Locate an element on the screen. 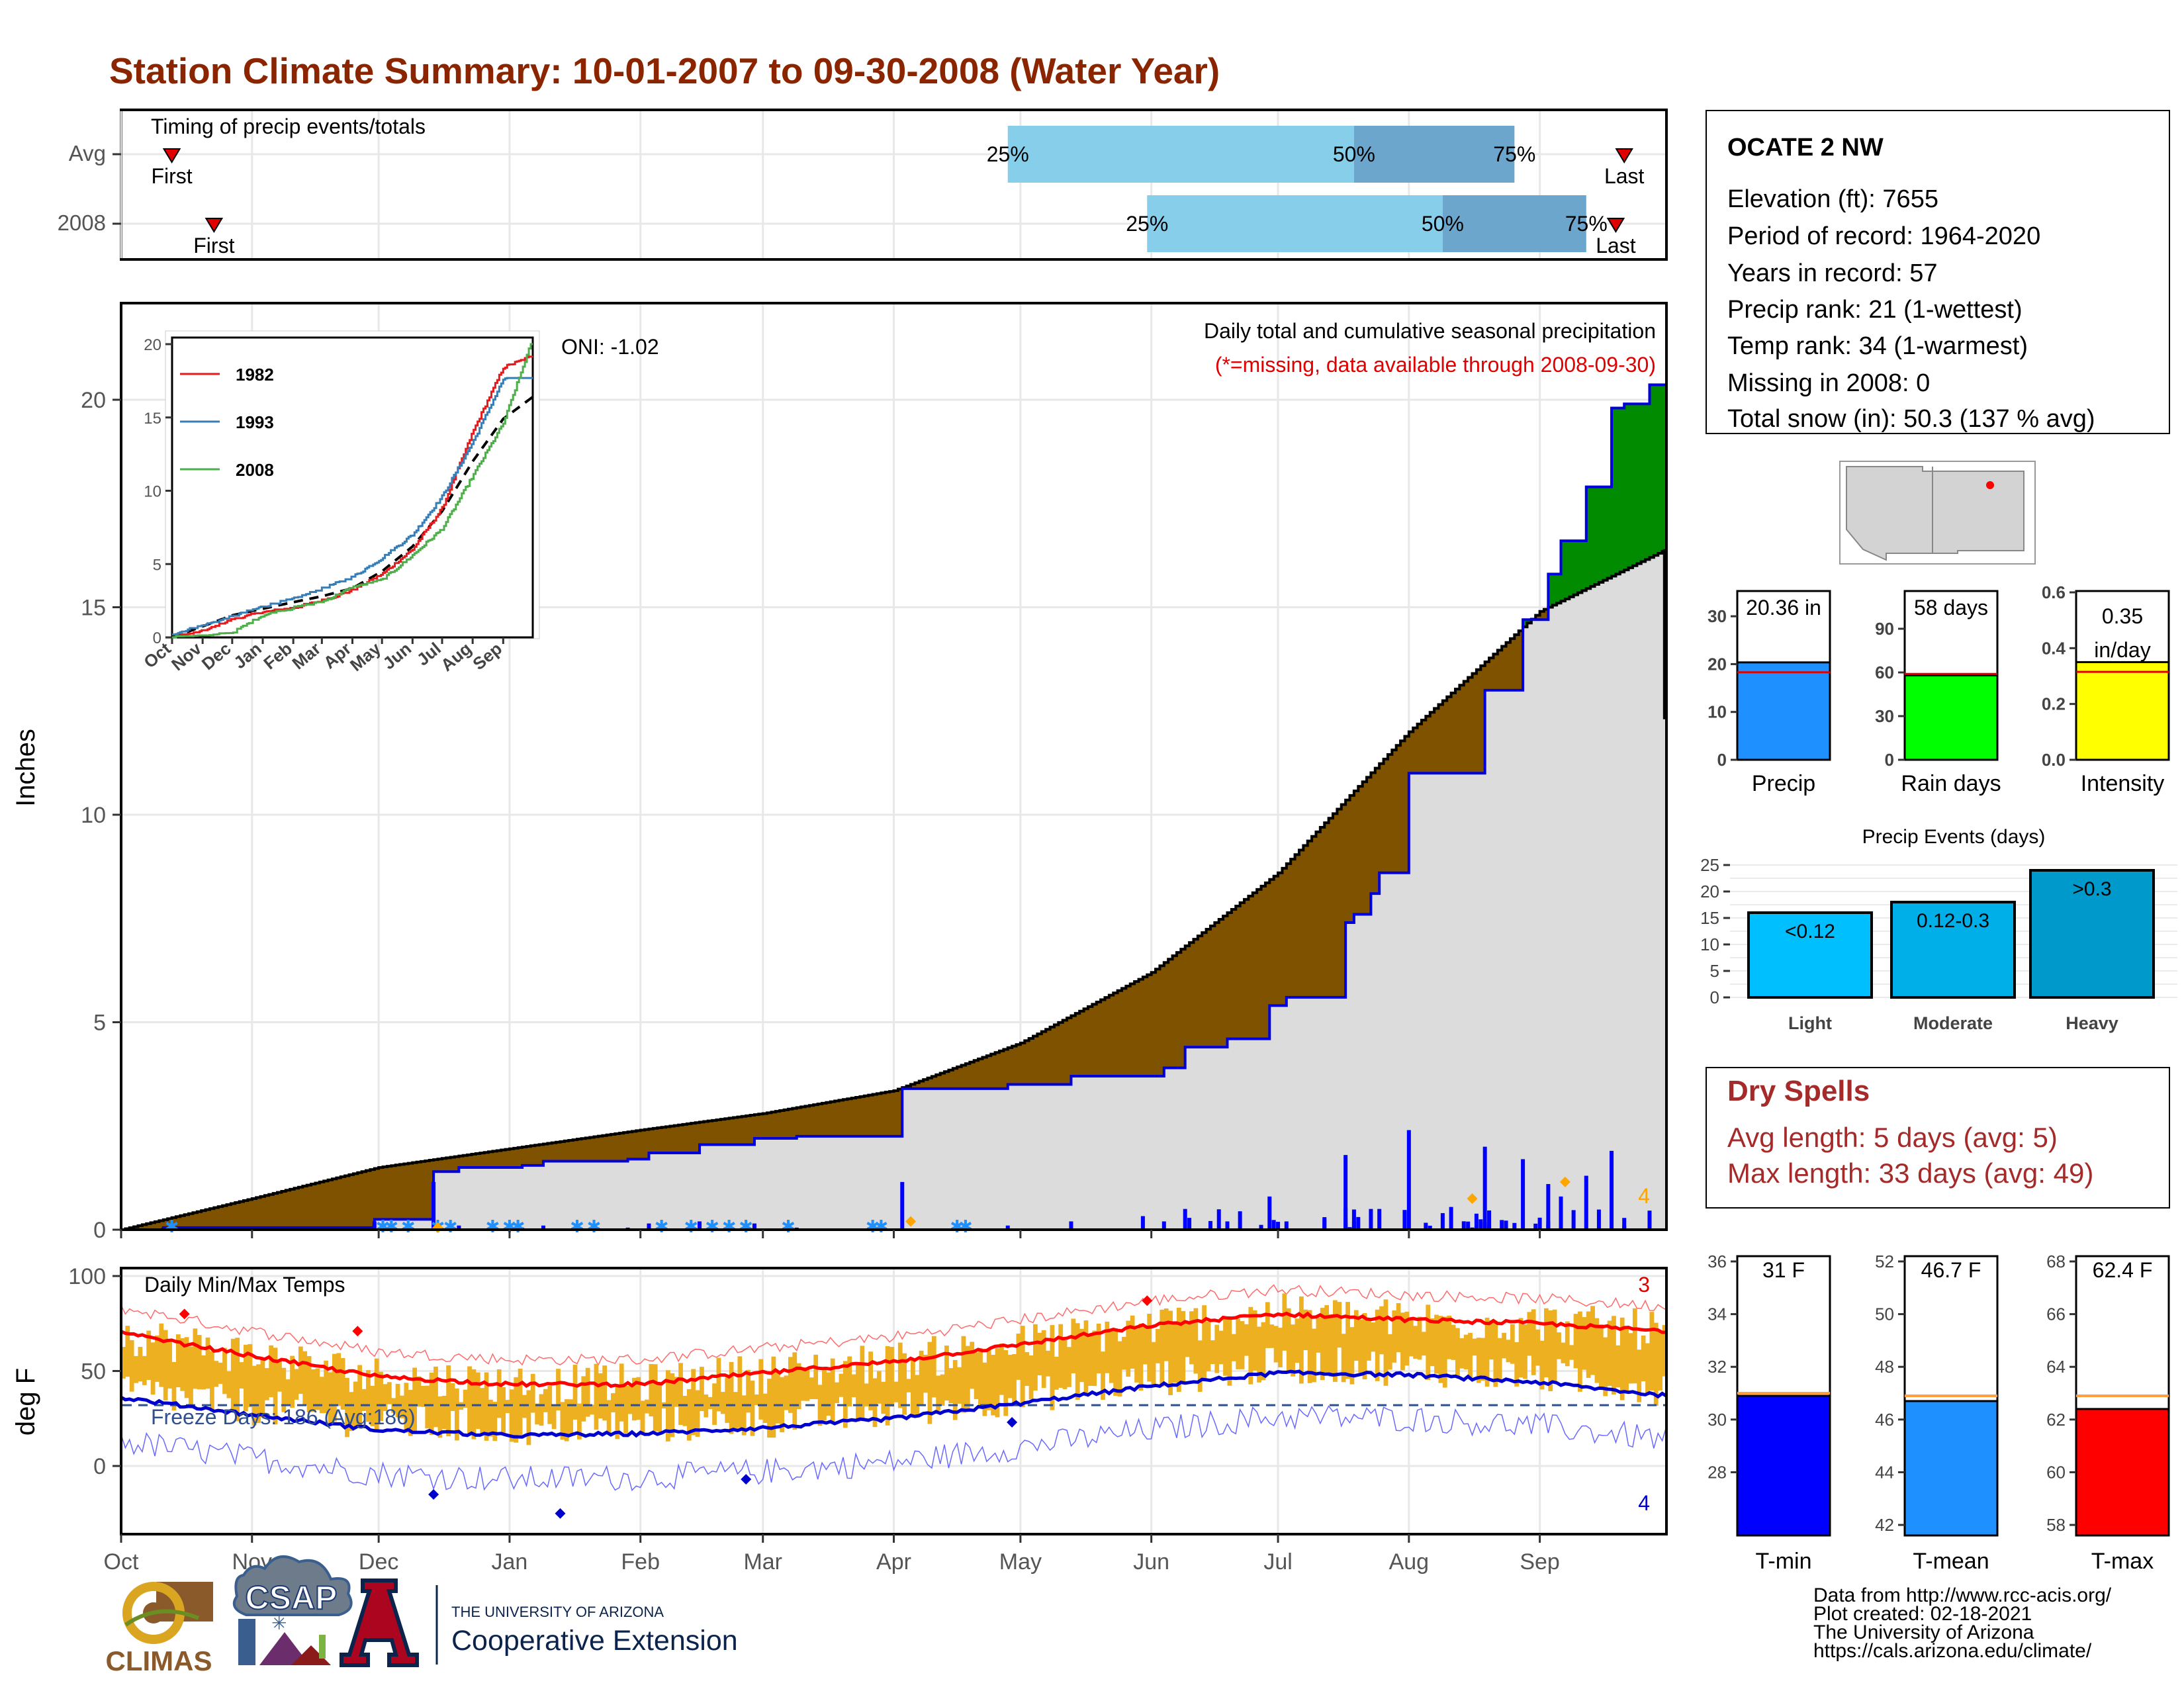 Image resolution: width=2184 pixels, height=1691 pixels. inset-ytick-label: 15 is located at coordinates (152, 419).